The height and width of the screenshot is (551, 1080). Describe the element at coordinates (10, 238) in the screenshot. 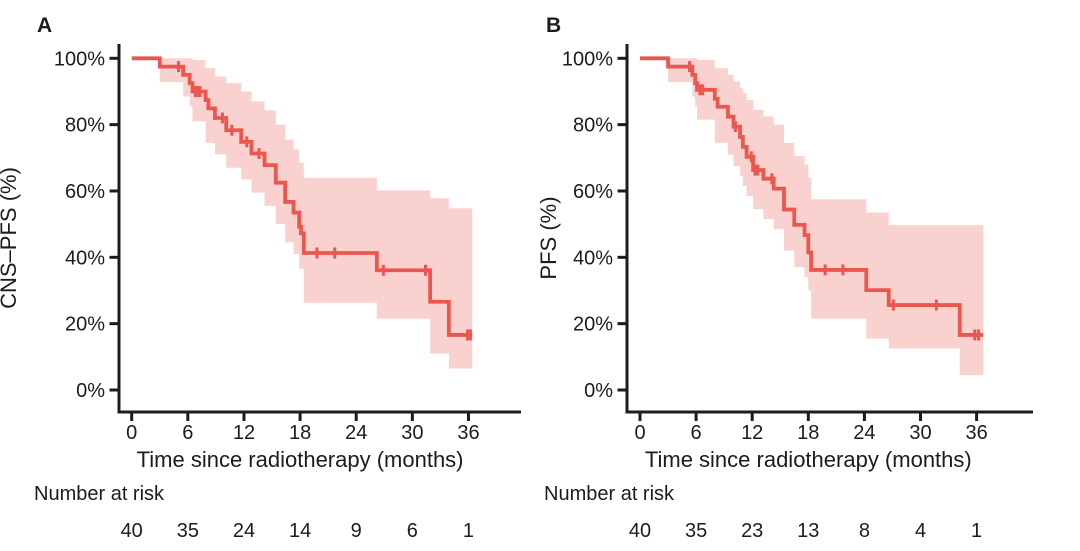

I see `y-axis-title: CNS–PFS (%)` at that location.